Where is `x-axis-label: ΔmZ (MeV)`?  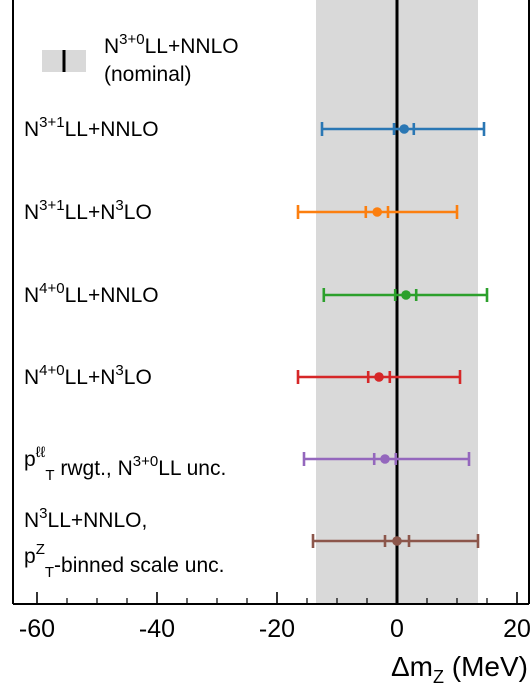
x-axis-label: ΔmZ (MeV) is located at coordinates (459, 667).